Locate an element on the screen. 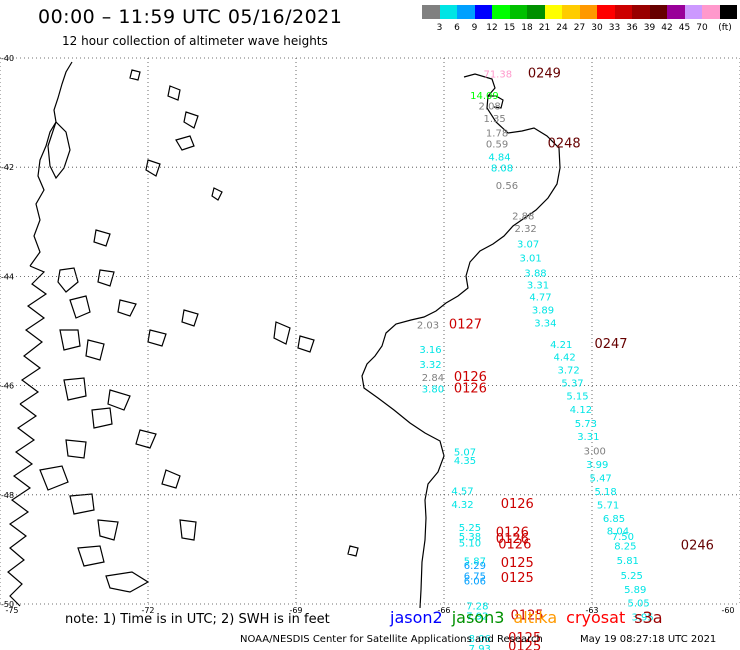 The height and width of the screenshot is (650, 740). wave-height-value: 3.01 is located at coordinates (530, 259).